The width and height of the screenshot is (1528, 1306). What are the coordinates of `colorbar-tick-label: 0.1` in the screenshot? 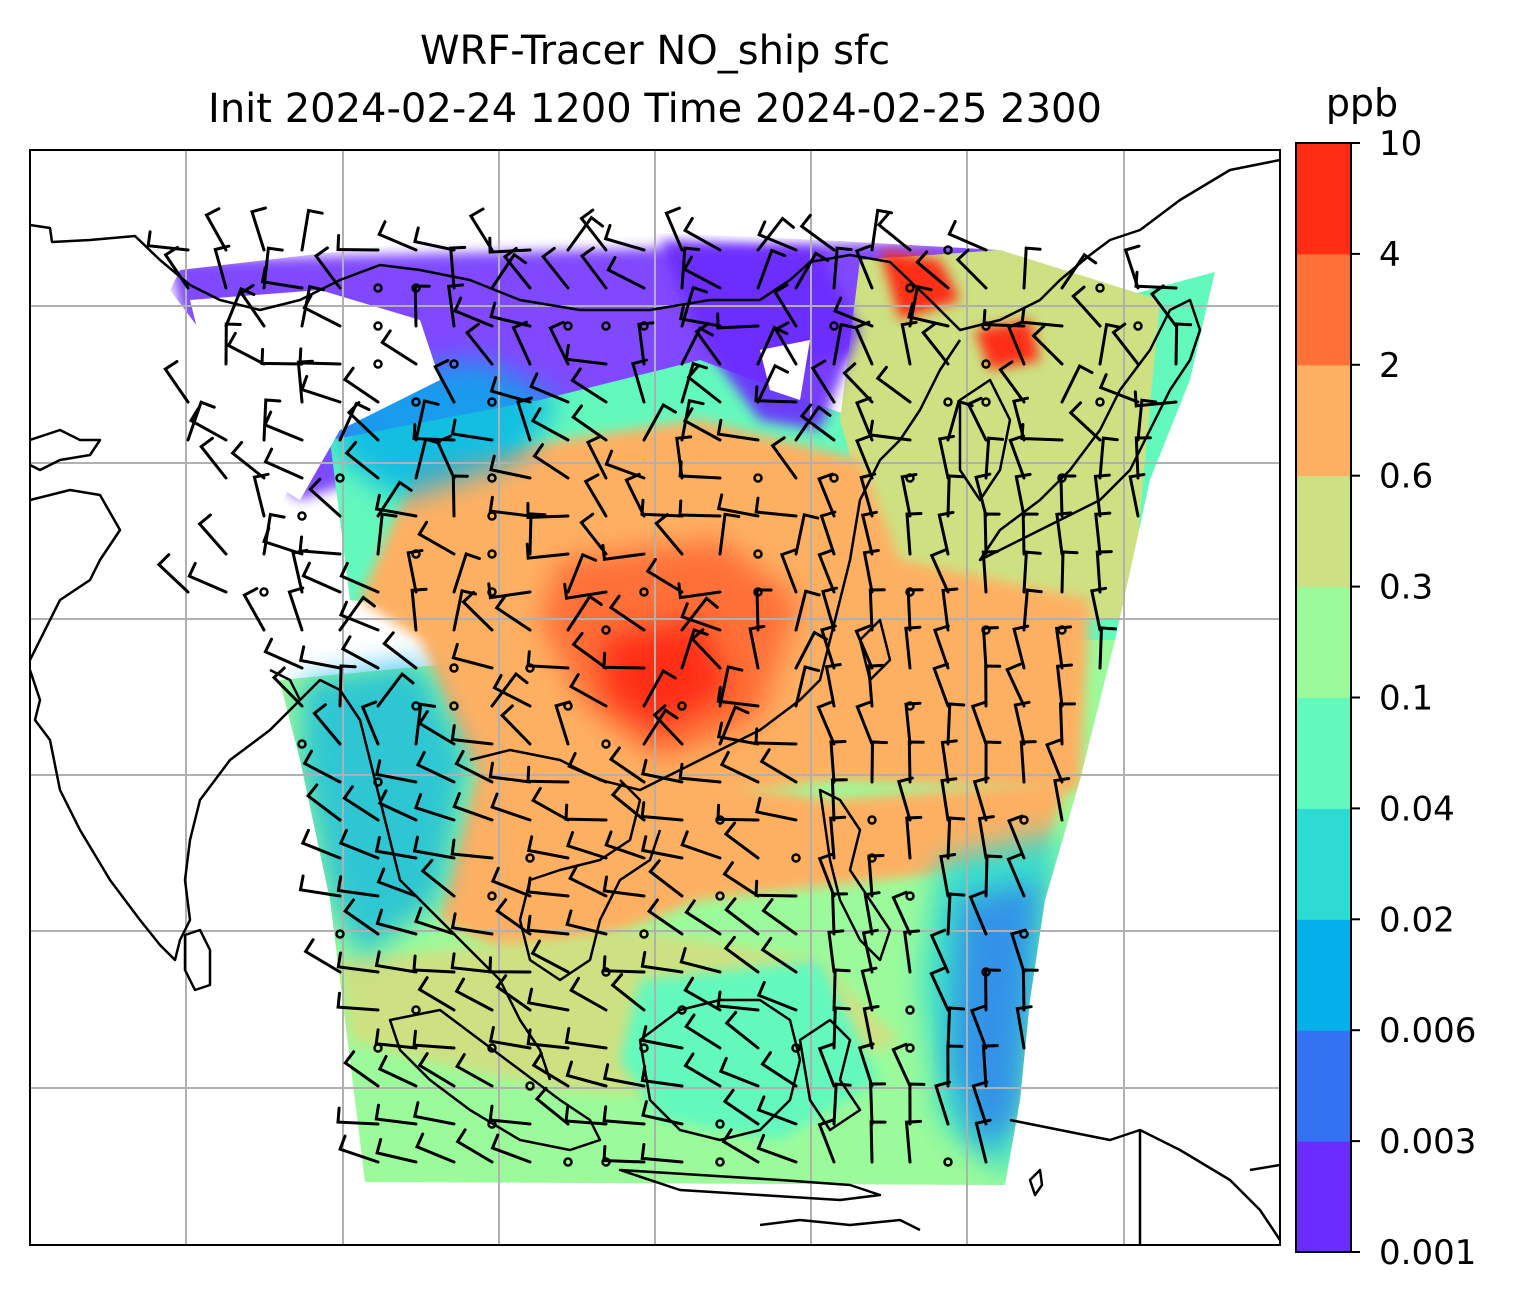 It's located at (1406, 699).